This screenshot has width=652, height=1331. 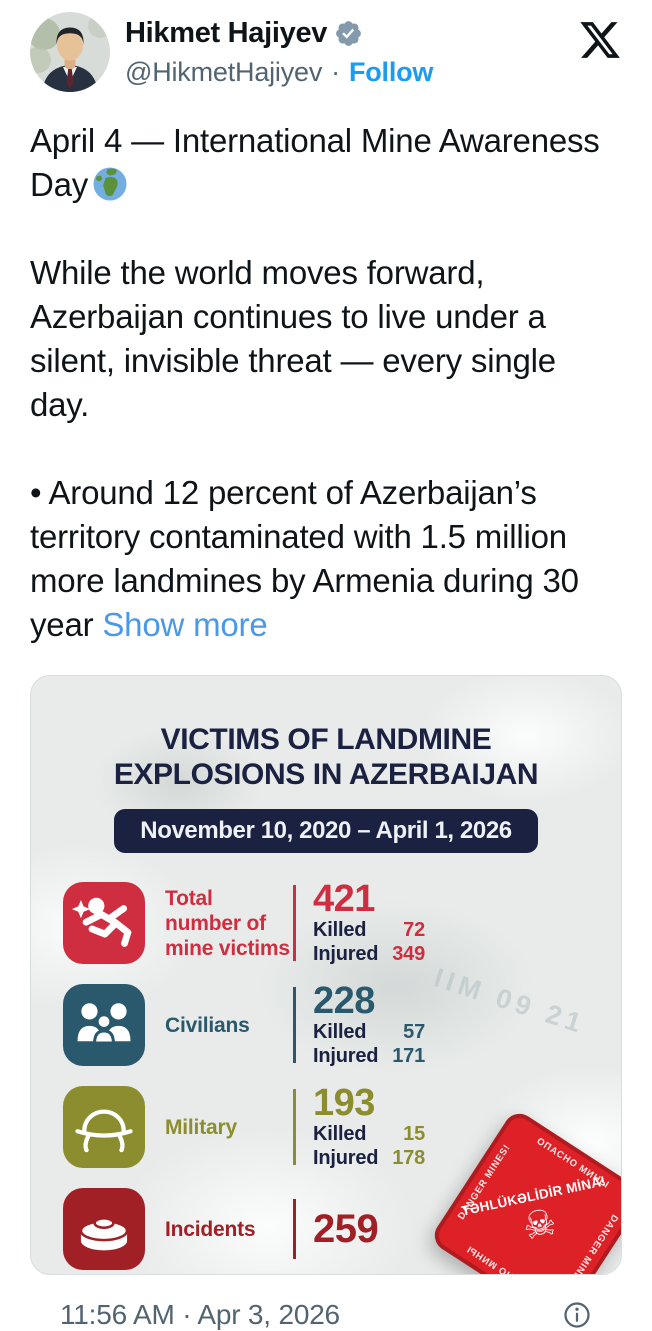 I want to click on display-name: Hikmet Hajiyev, so click(x=226, y=33).